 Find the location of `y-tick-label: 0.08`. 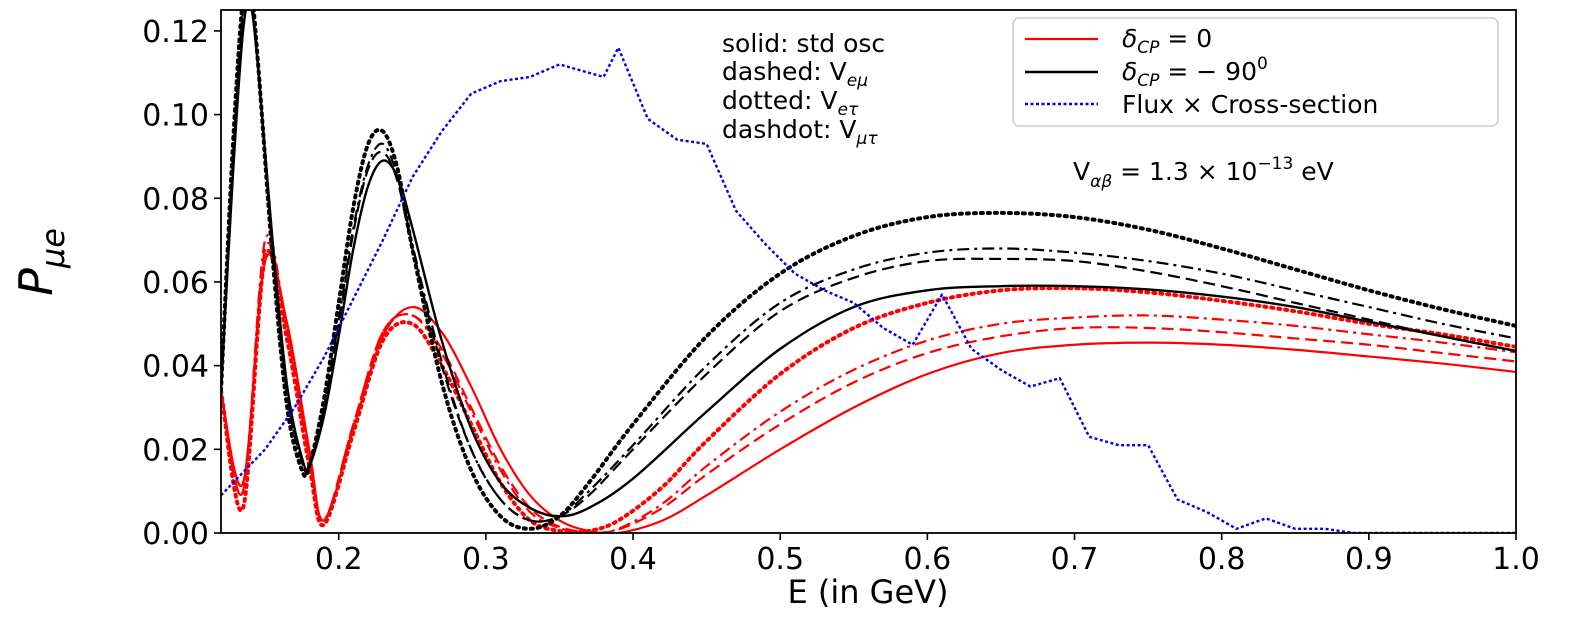

y-tick-label: 0.08 is located at coordinates (175, 199).